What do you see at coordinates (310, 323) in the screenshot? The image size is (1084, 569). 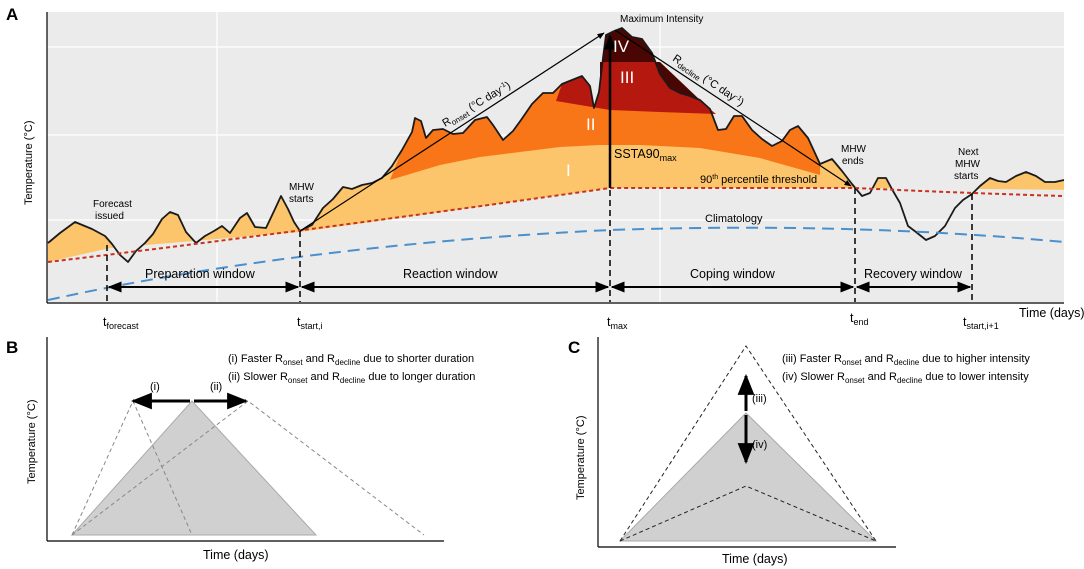 I see `tick-t-start-i: tstart,i` at bounding box center [310, 323].